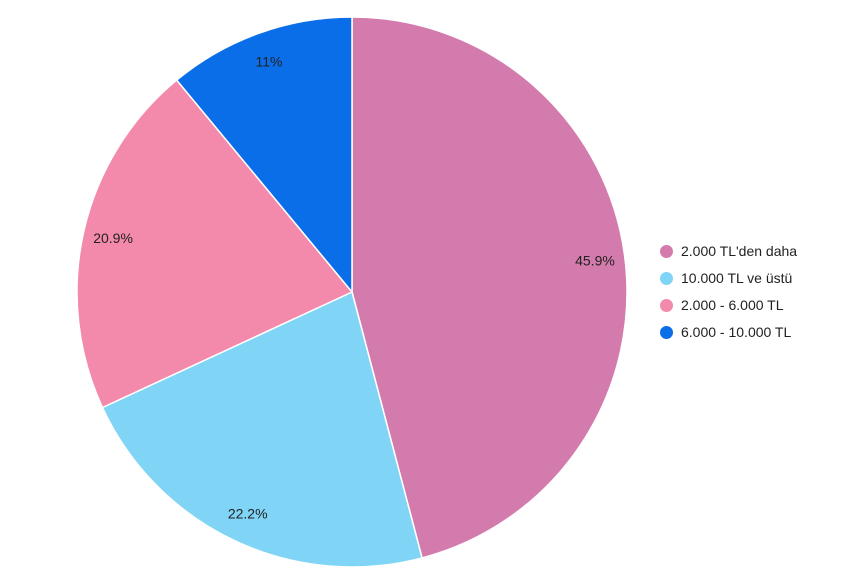 The image size is (860, 587). What do you see at coordinates (736, 332) in the screenshot?
I see `legend-label: 6.000 - 10.000 TL` at bounding box center [736, 332].